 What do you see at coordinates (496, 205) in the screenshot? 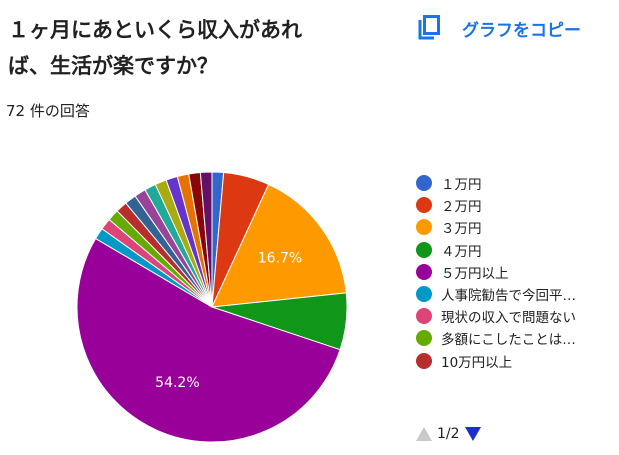
I see `legend-item: ２万円` at bounding box center [496, 205].